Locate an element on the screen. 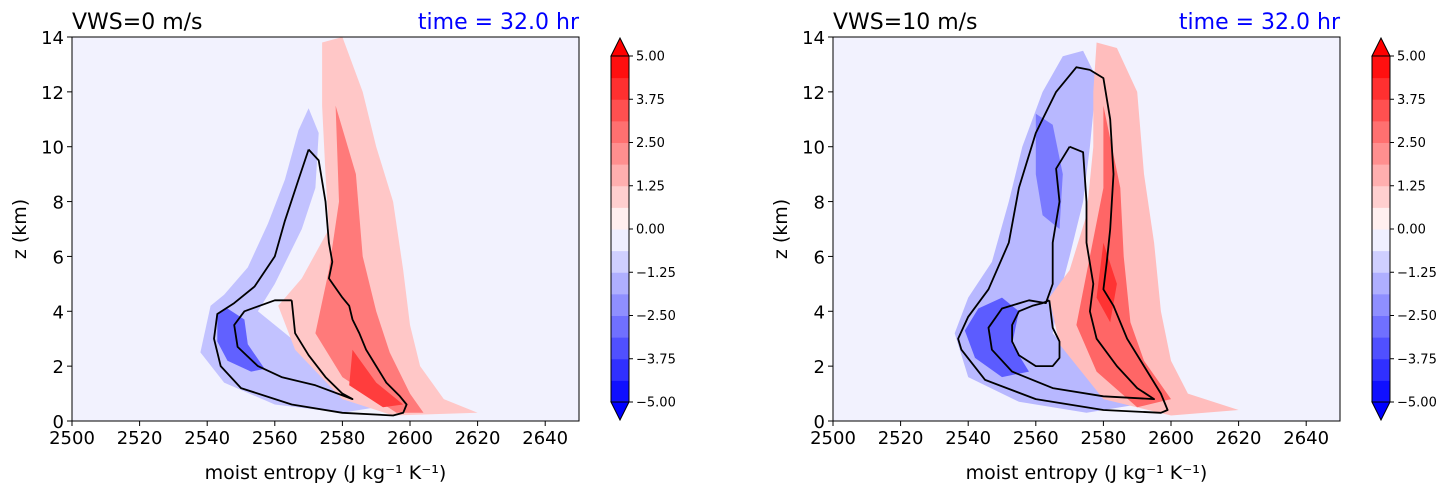  x-tick-label: 2580 is located at coordinates (1103, 438).